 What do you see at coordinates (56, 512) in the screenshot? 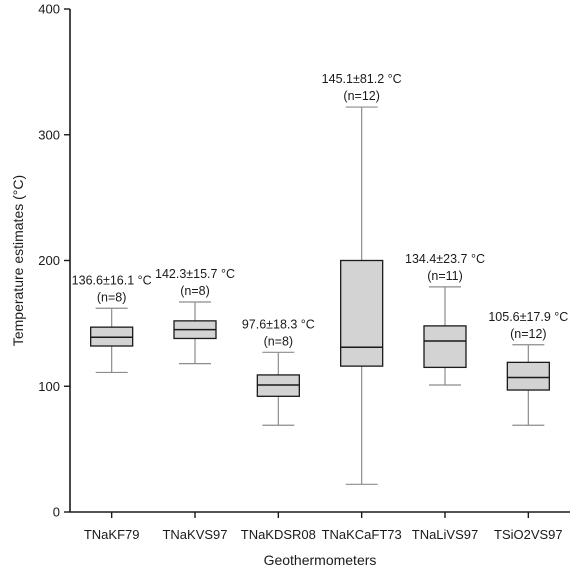
I see `y-tick-label: 0` at bounding box center [56, 512].